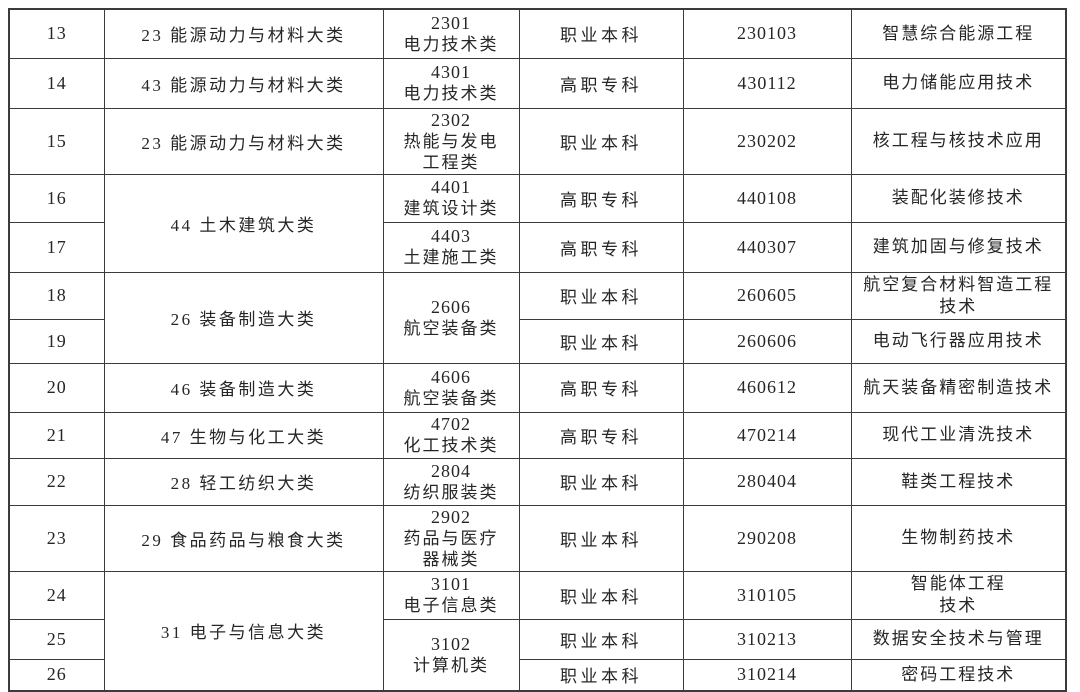 The height and width of the screenshot is (692, 1080). What do you see at coordinates (451, 665) in the screenshot?
I see `class-name: 计算机类` at bounding box center [451, 665].